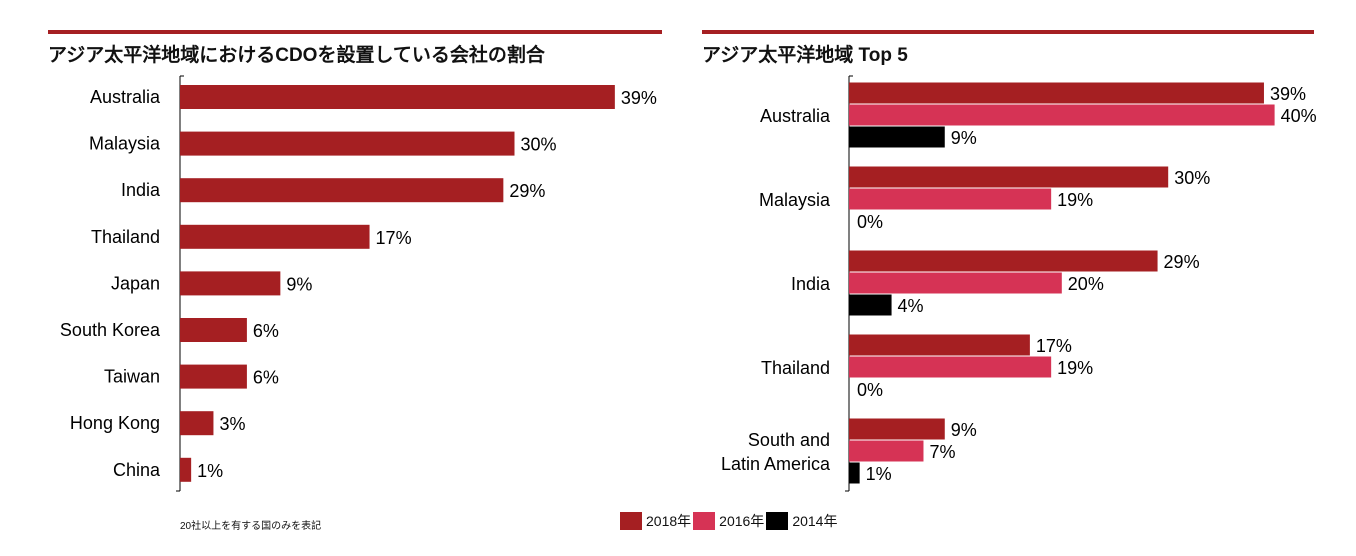 The image size is (1356, 556). I want to click on right-chart-title: アジア太平洋地域 Top 5, so click(805, 55).